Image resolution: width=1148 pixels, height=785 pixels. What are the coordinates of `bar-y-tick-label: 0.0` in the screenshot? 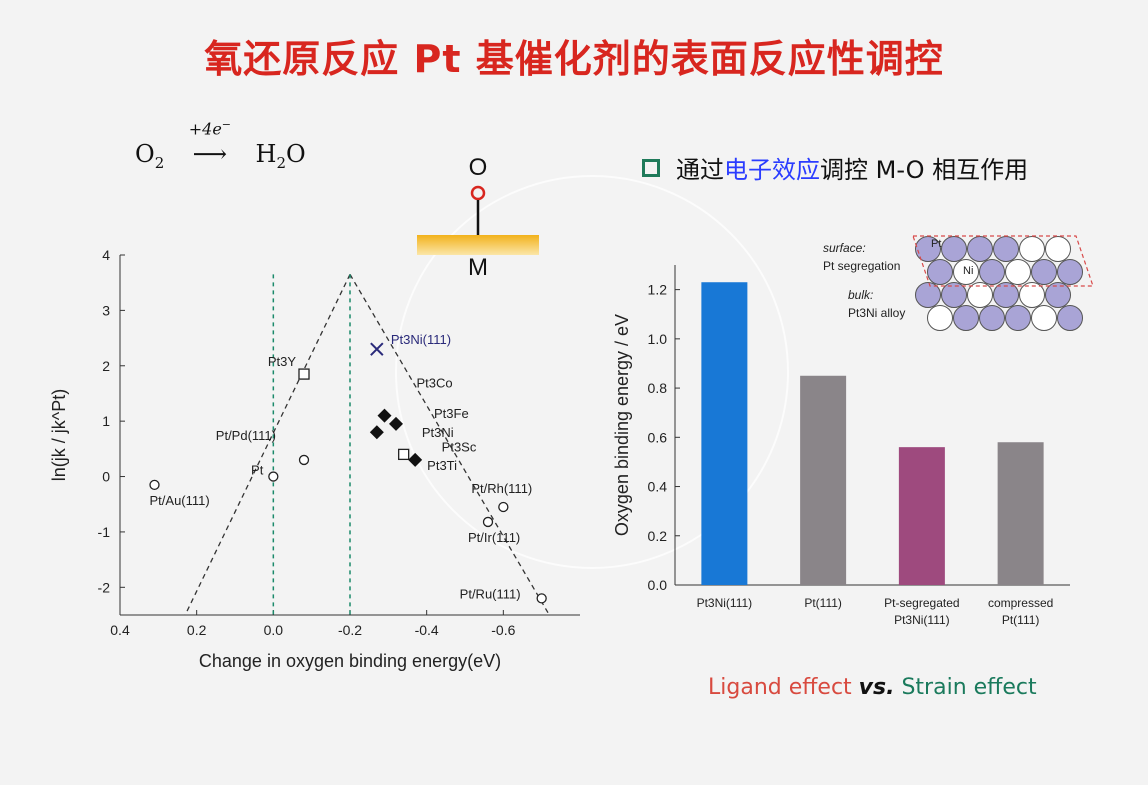 It's located at (658, 585).